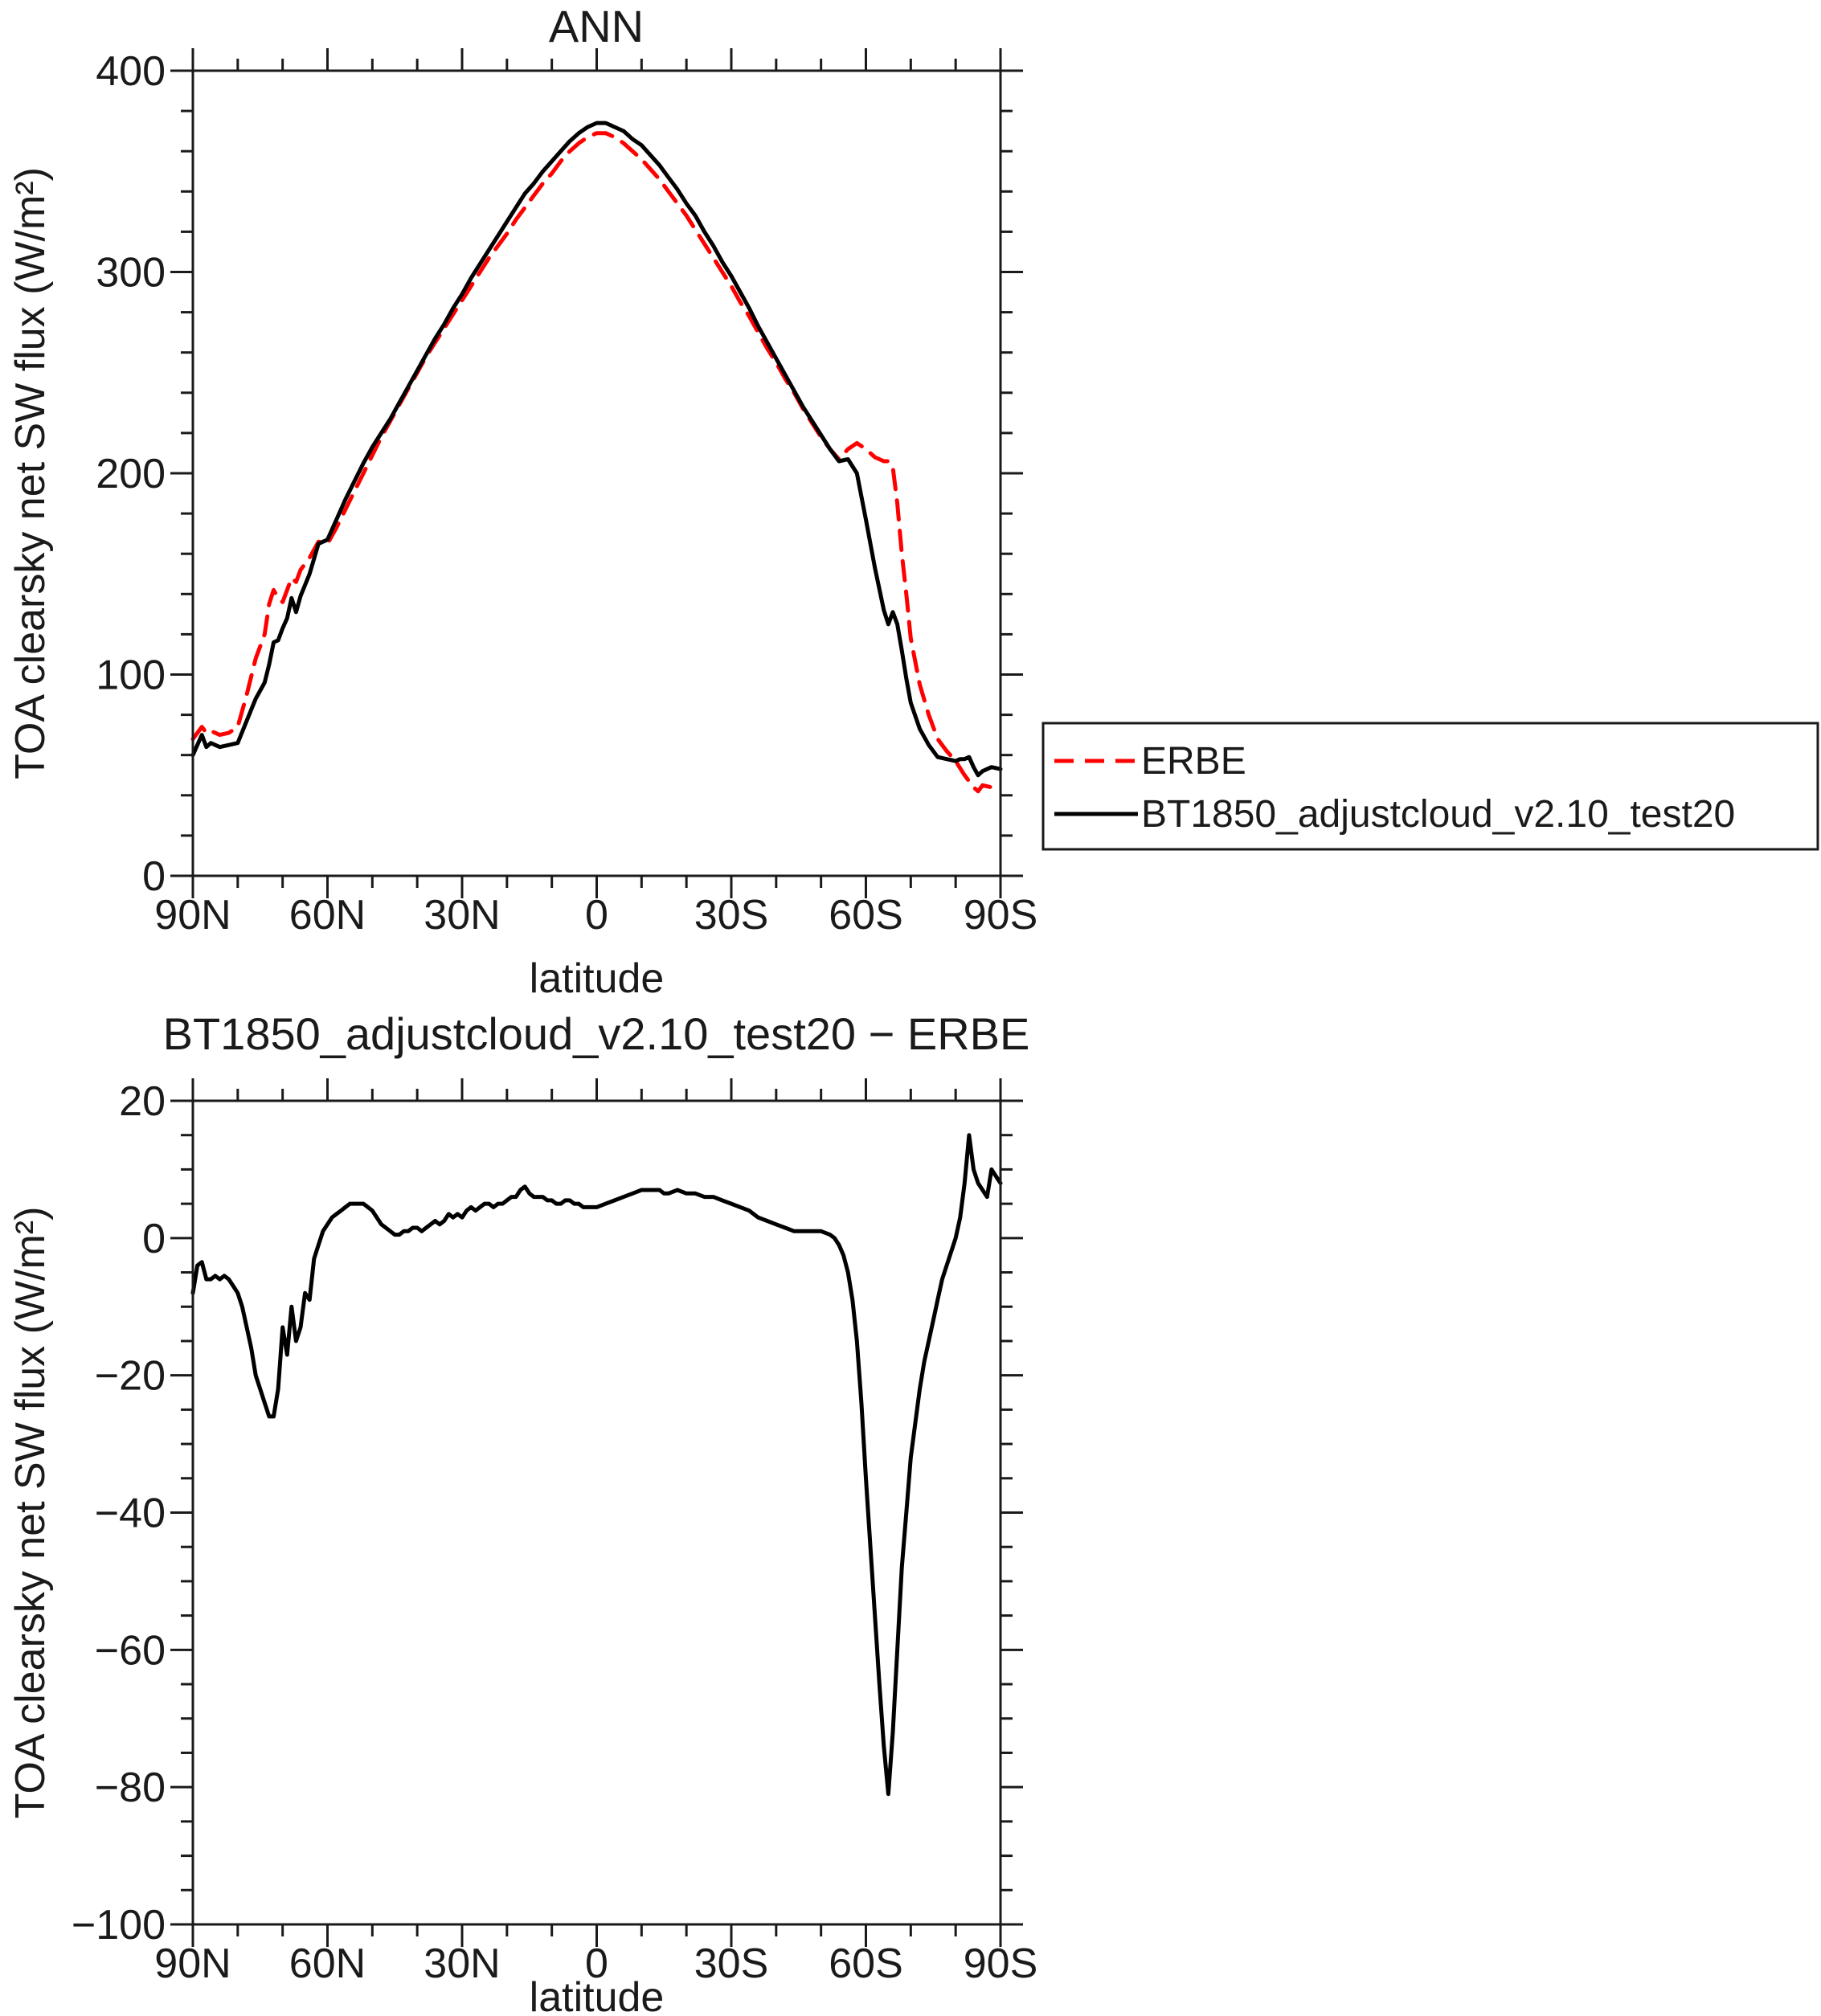 This screenshot has height=2016, width=1821. I want to click on y-tick-label: −60, so click(130, 1650).